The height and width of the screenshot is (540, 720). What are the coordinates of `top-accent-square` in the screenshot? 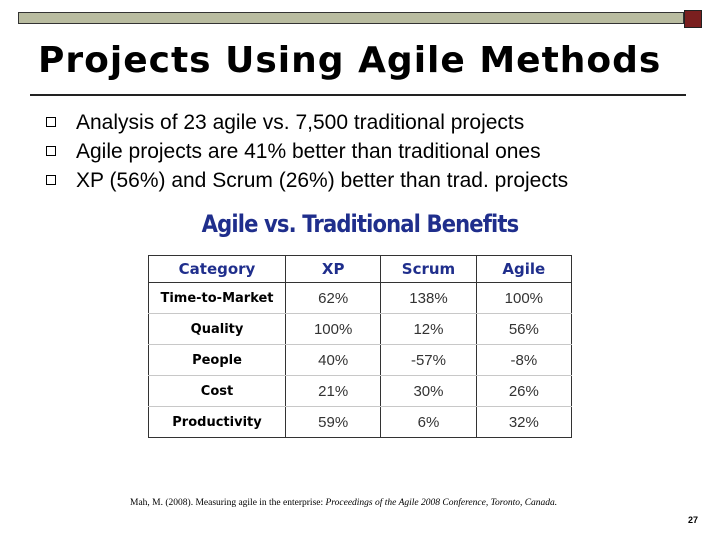 It's located at (693, 19).